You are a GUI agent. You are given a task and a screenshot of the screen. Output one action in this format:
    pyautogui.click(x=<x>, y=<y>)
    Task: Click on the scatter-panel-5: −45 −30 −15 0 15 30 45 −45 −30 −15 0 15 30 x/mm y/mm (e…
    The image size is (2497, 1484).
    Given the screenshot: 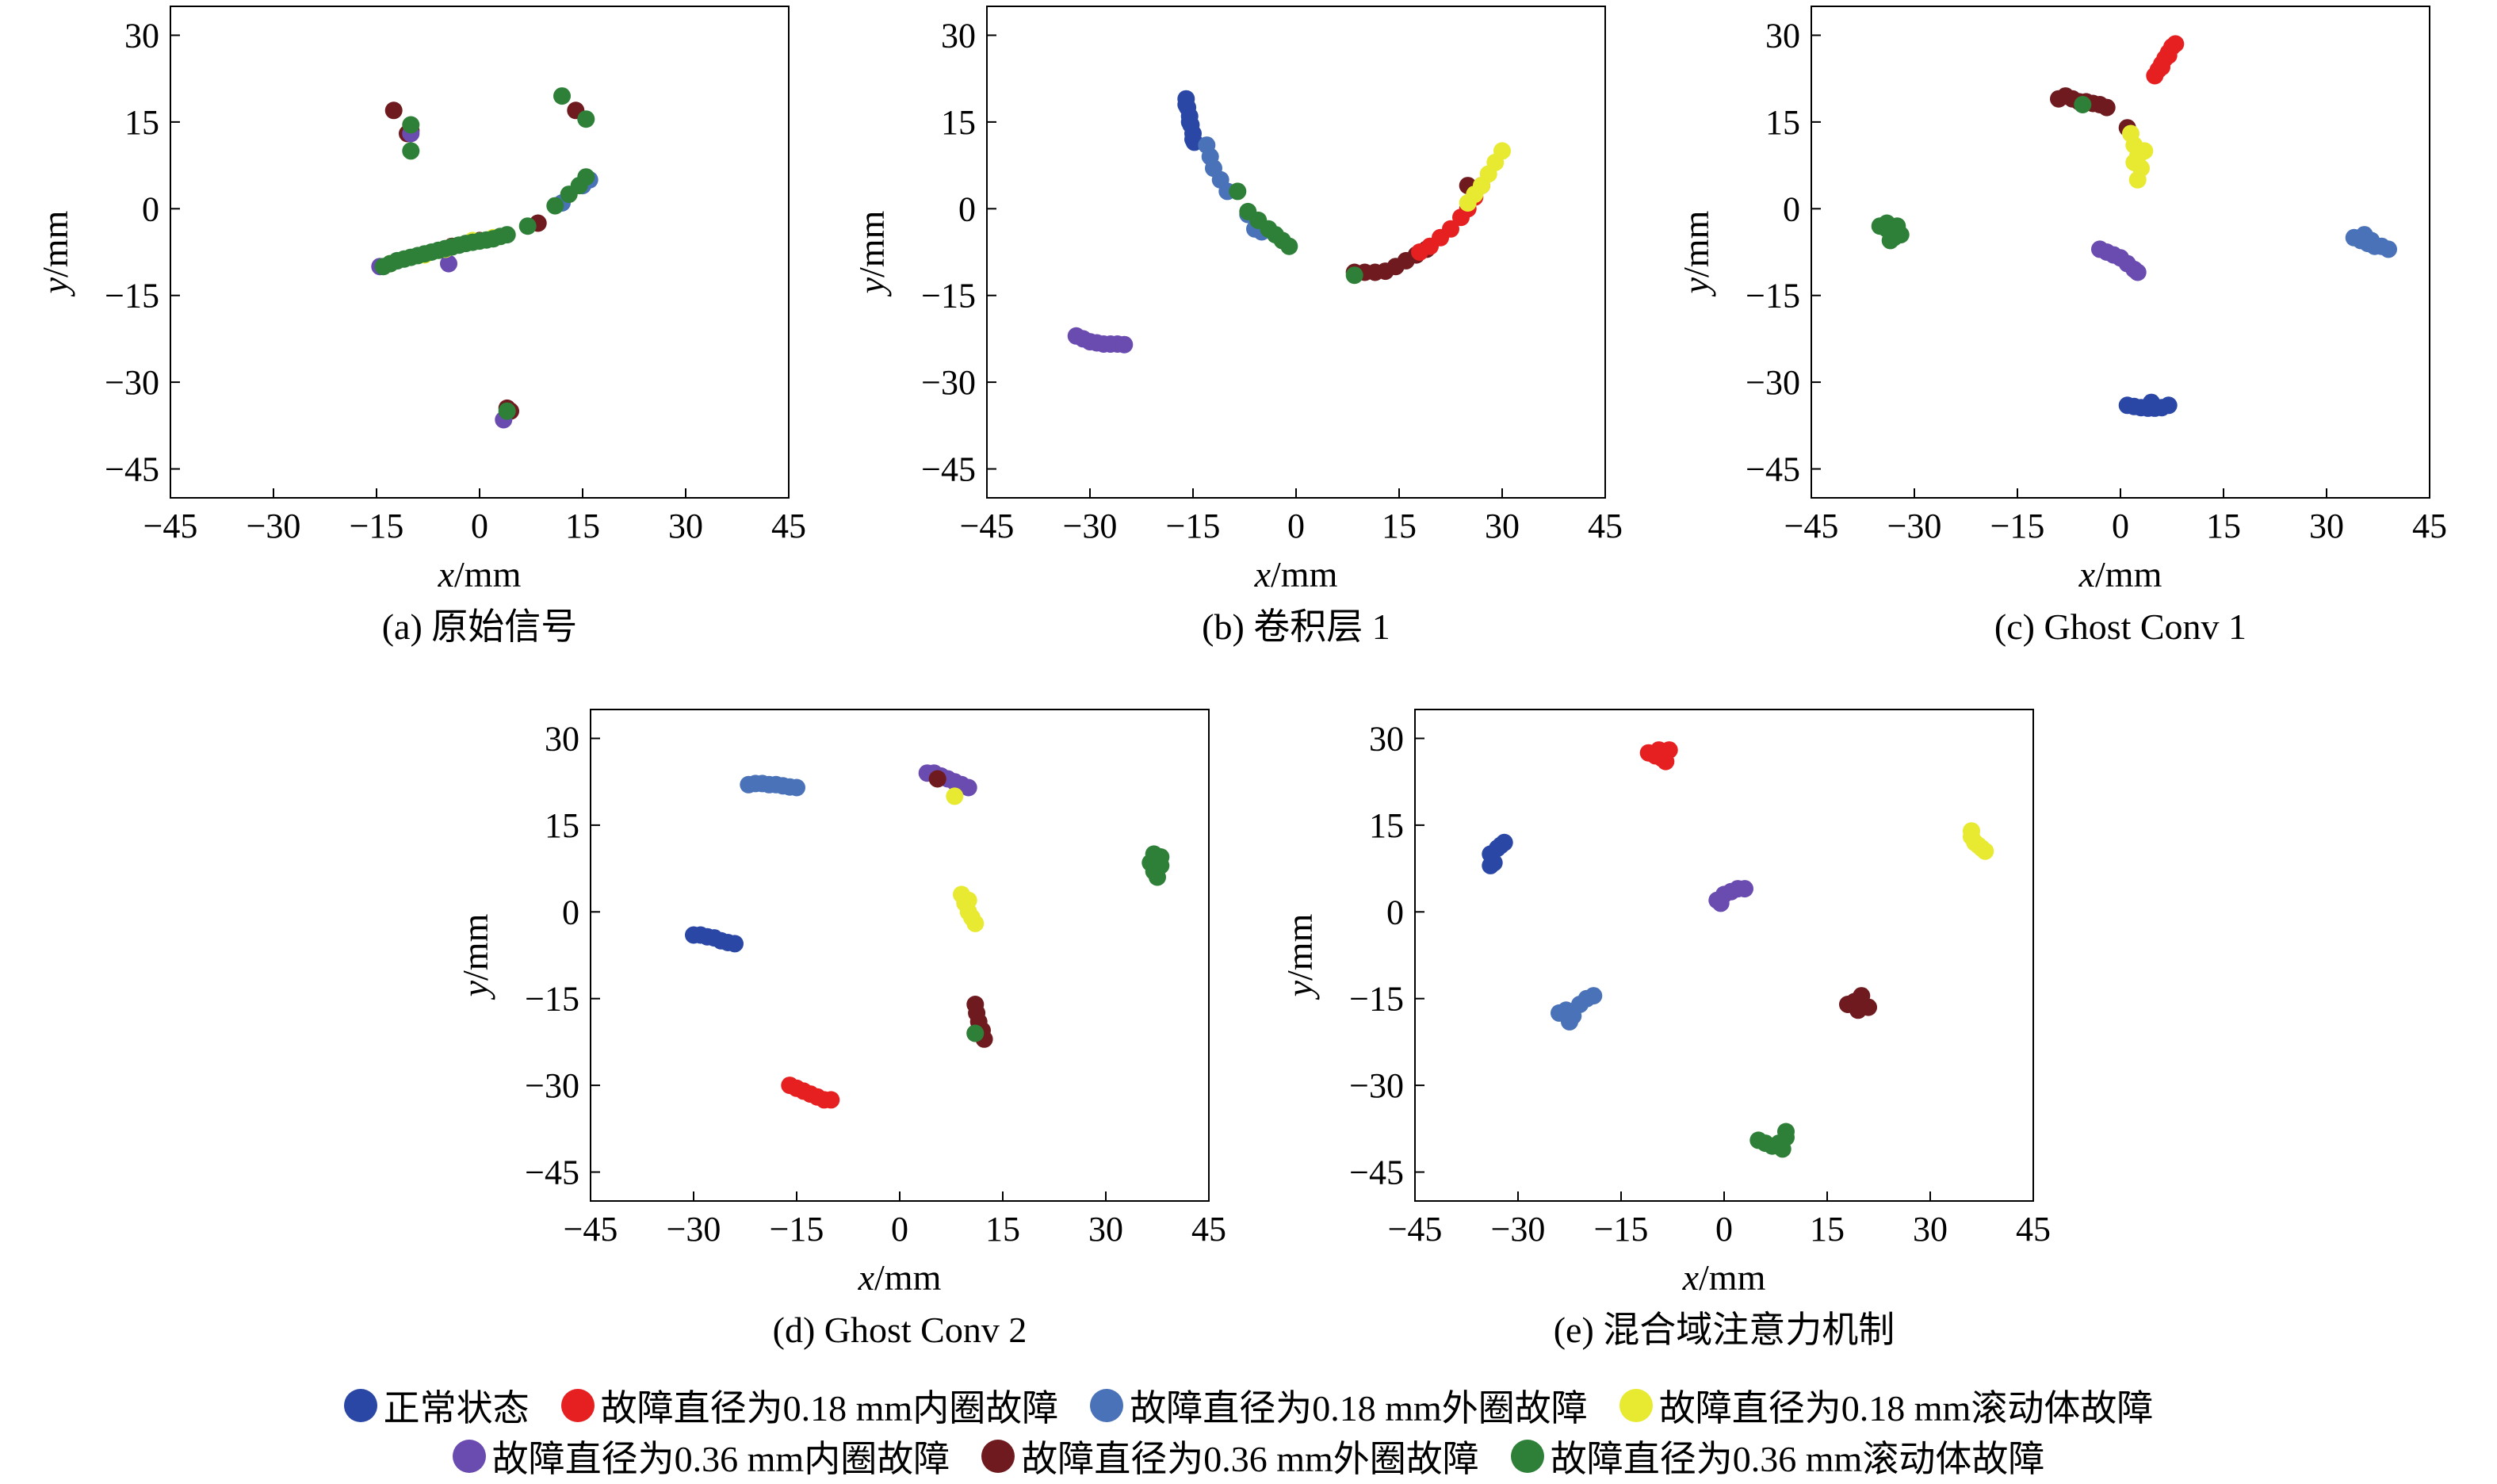 What is the action you would take?
    pyautogui.click(x=1665, y=1029)
    